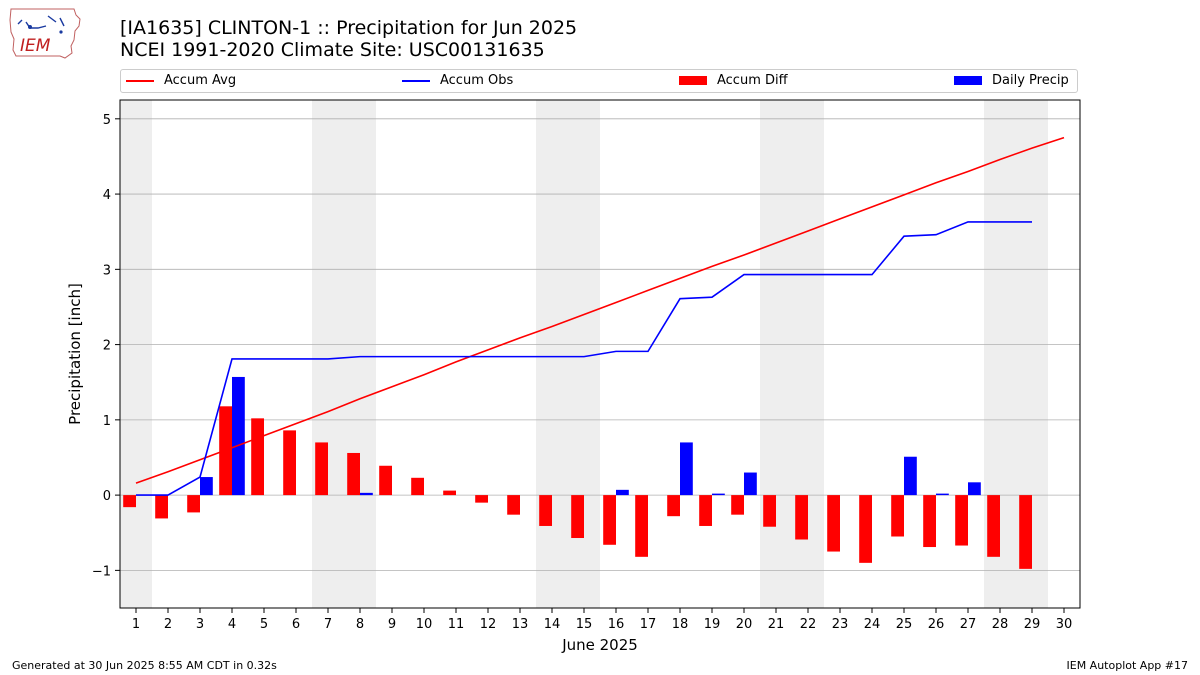 The height and width of the screenshot is (675, 1200). What do you see at coordinates (360, 624) in the screenshot?
I see `x-tick-label: 8` at bounding box center [360, 624].